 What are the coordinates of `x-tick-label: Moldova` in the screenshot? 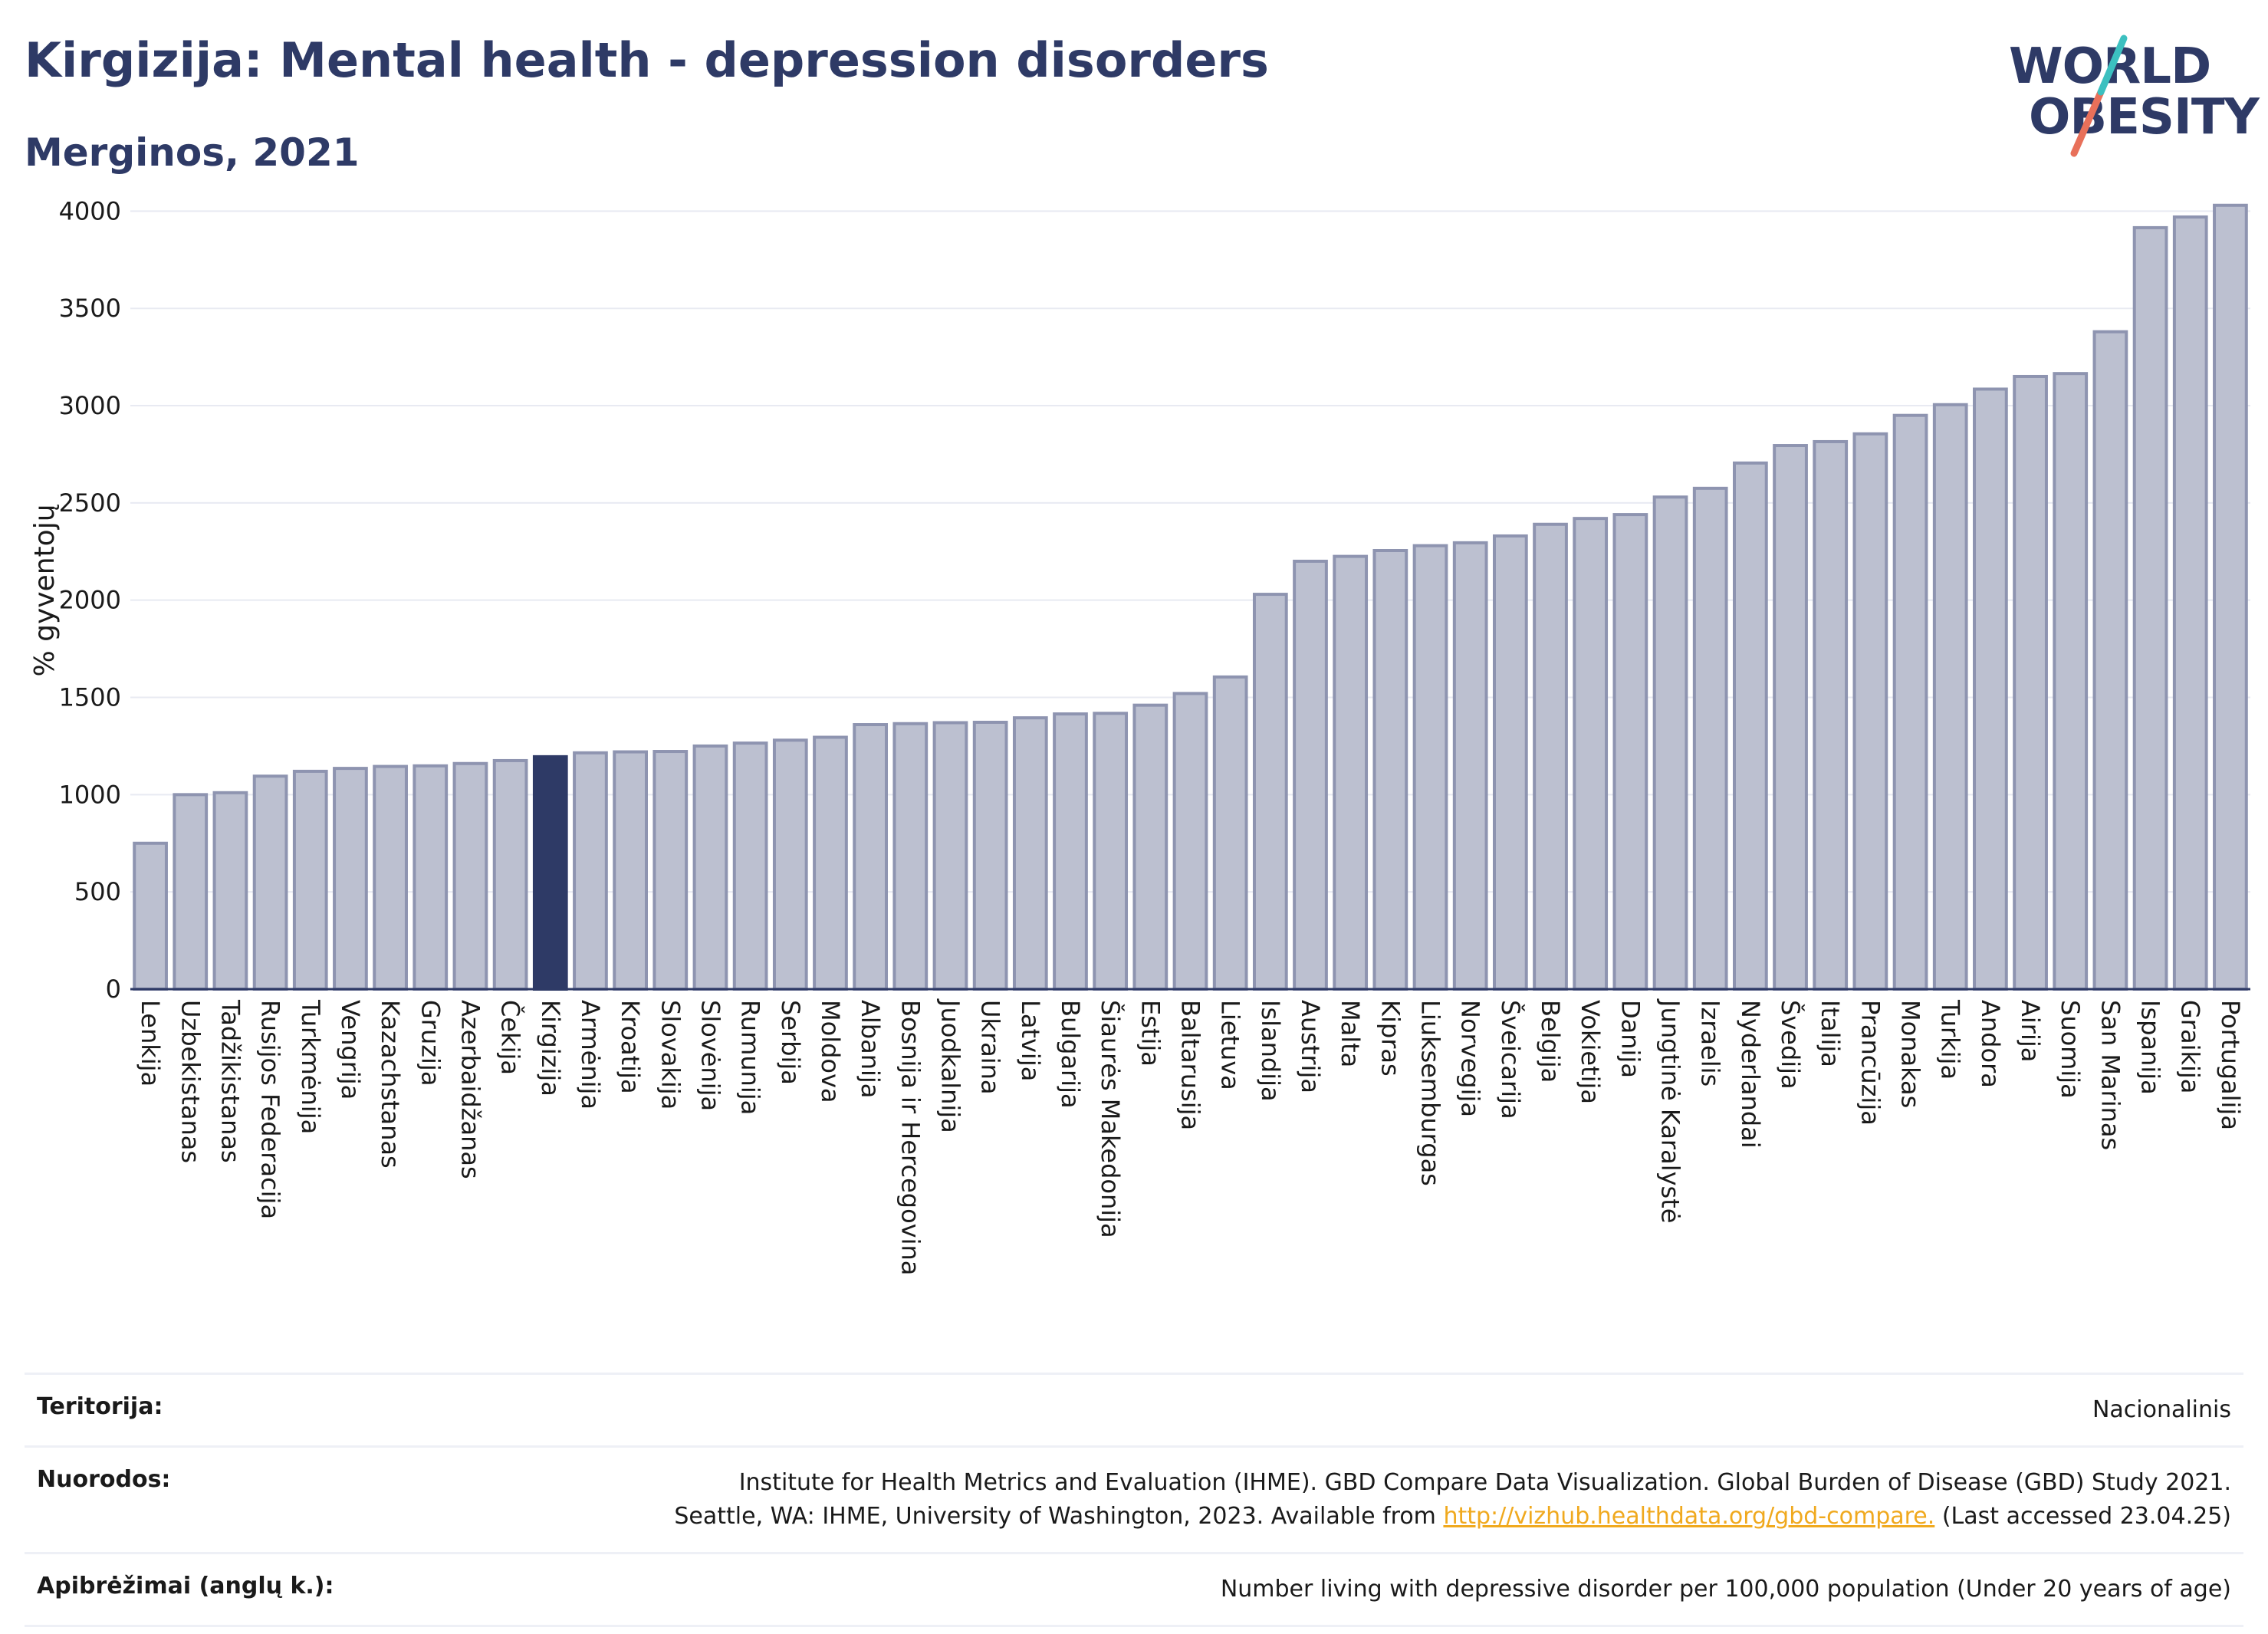 It's located at (830, 1052).